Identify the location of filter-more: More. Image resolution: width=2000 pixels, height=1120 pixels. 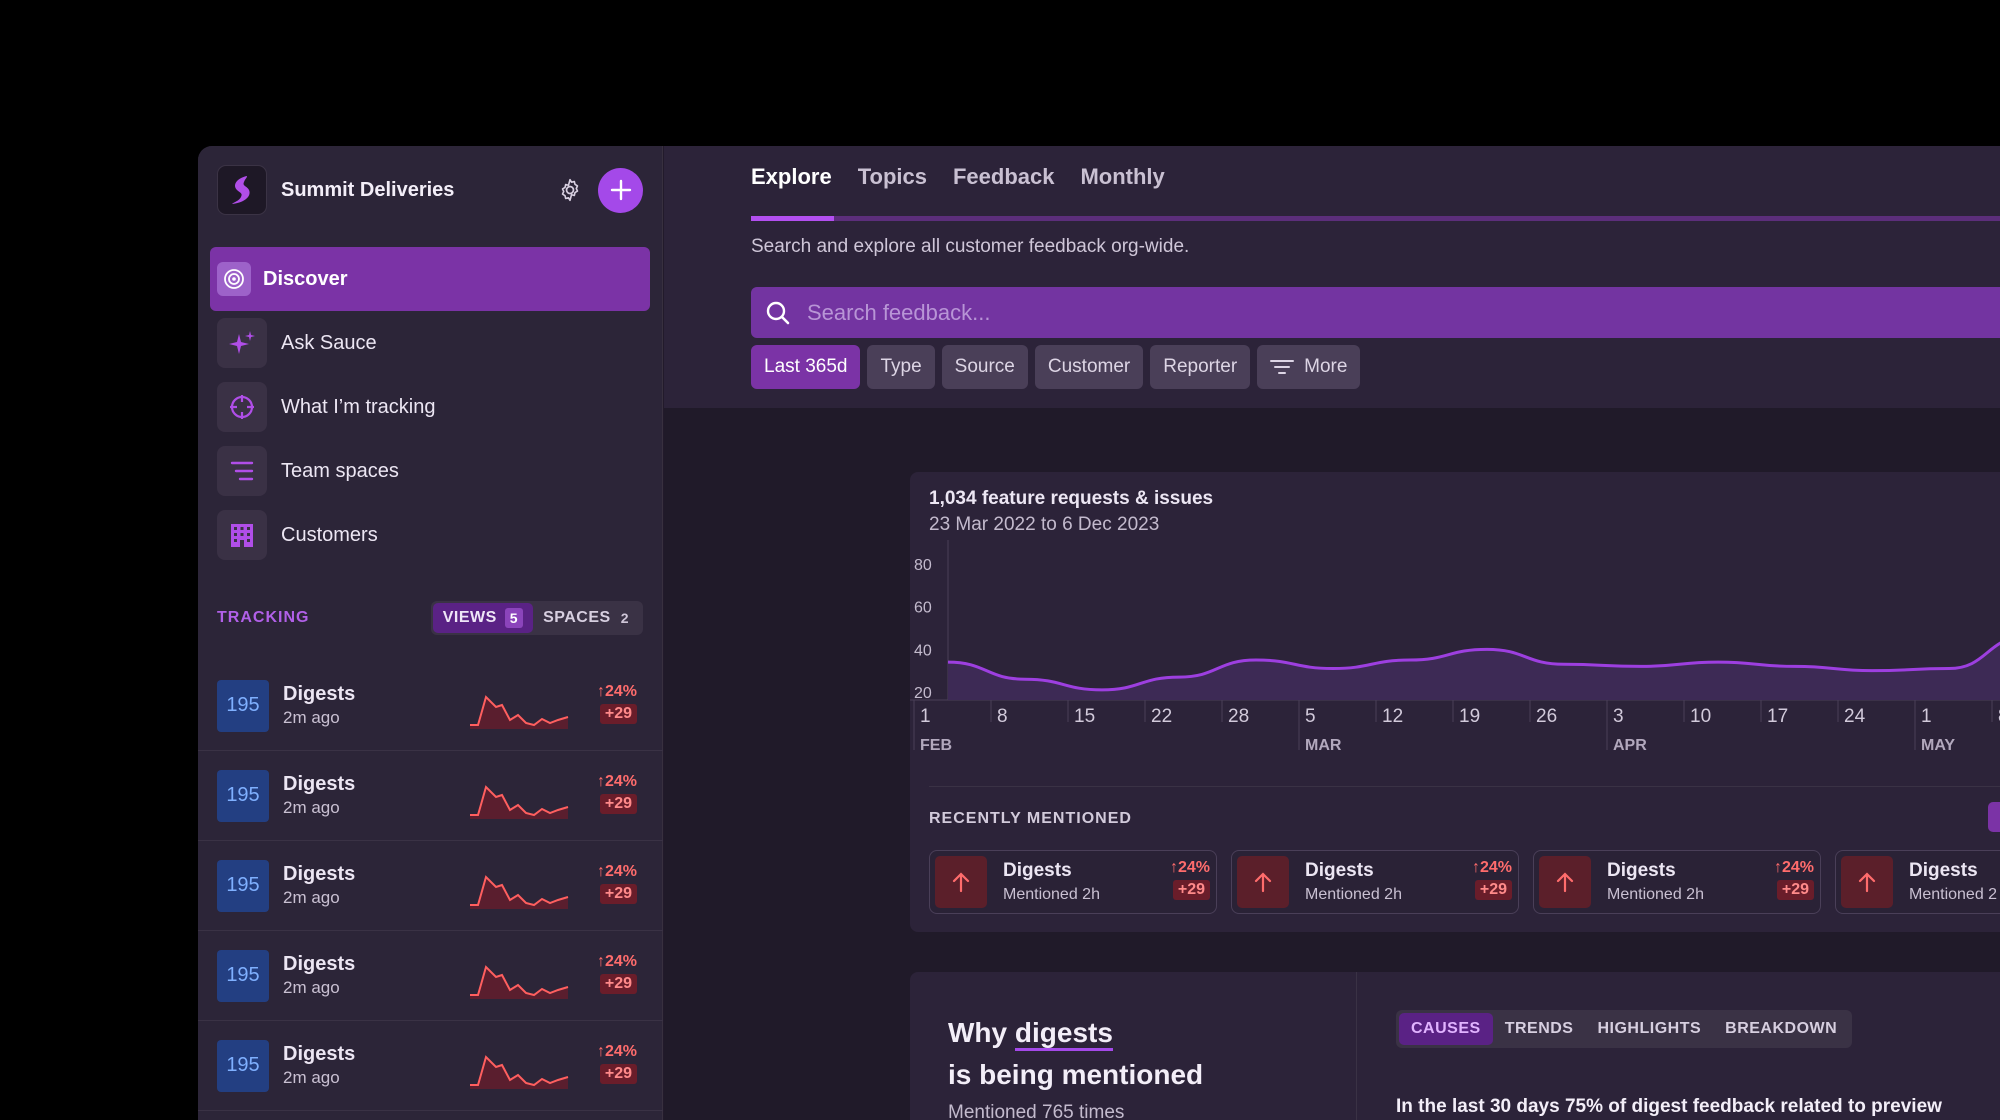
(1309, 367).